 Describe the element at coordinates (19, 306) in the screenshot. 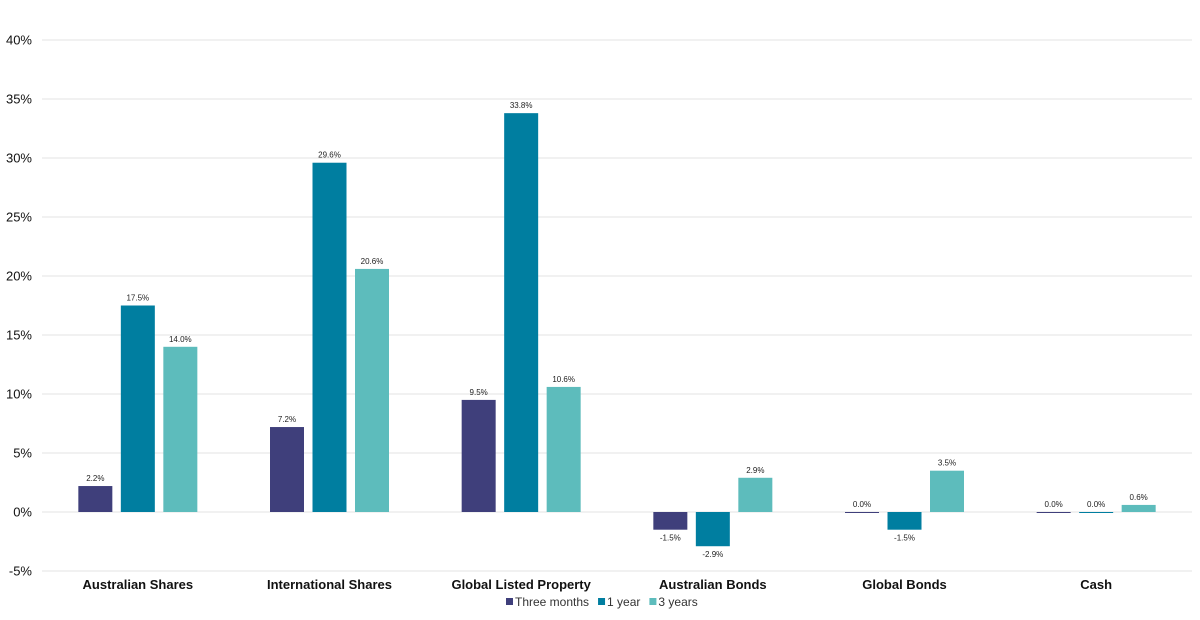

I see `y-axis-ticks: -5% 0% 5% 10% 15% 20% 25% 30% 35% 40%` at that location.